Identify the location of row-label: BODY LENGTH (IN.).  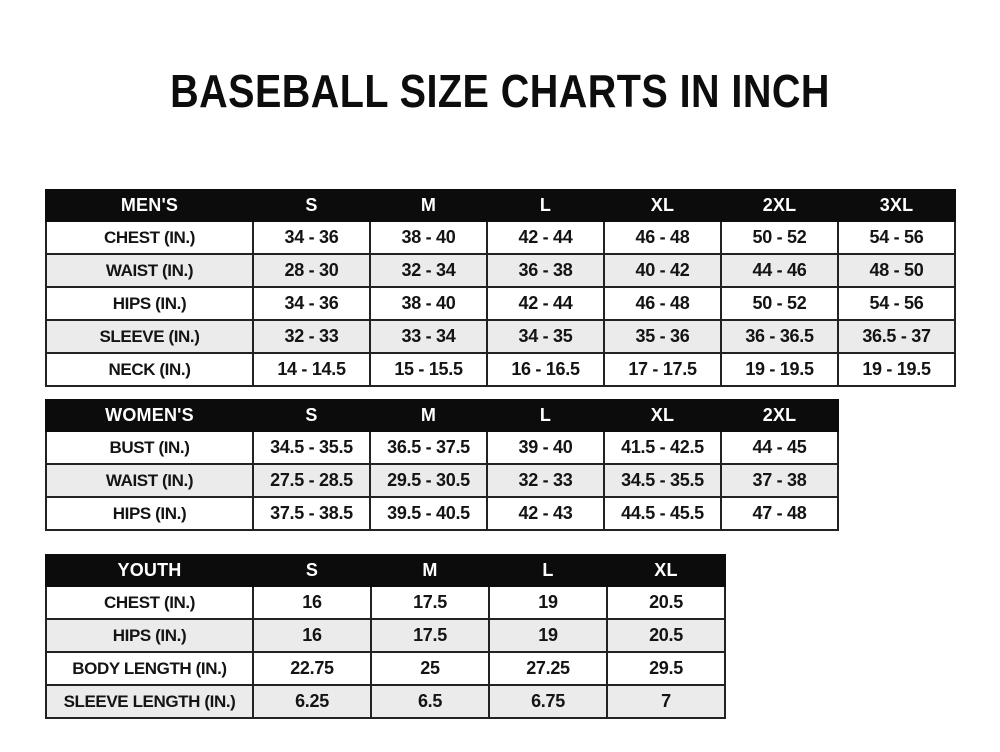
(149, 668).